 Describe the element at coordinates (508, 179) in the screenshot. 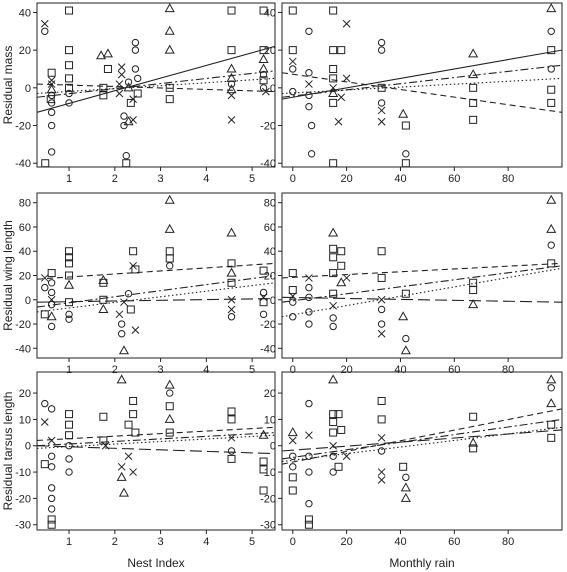

I see `x-tick-label: 80` at that location.